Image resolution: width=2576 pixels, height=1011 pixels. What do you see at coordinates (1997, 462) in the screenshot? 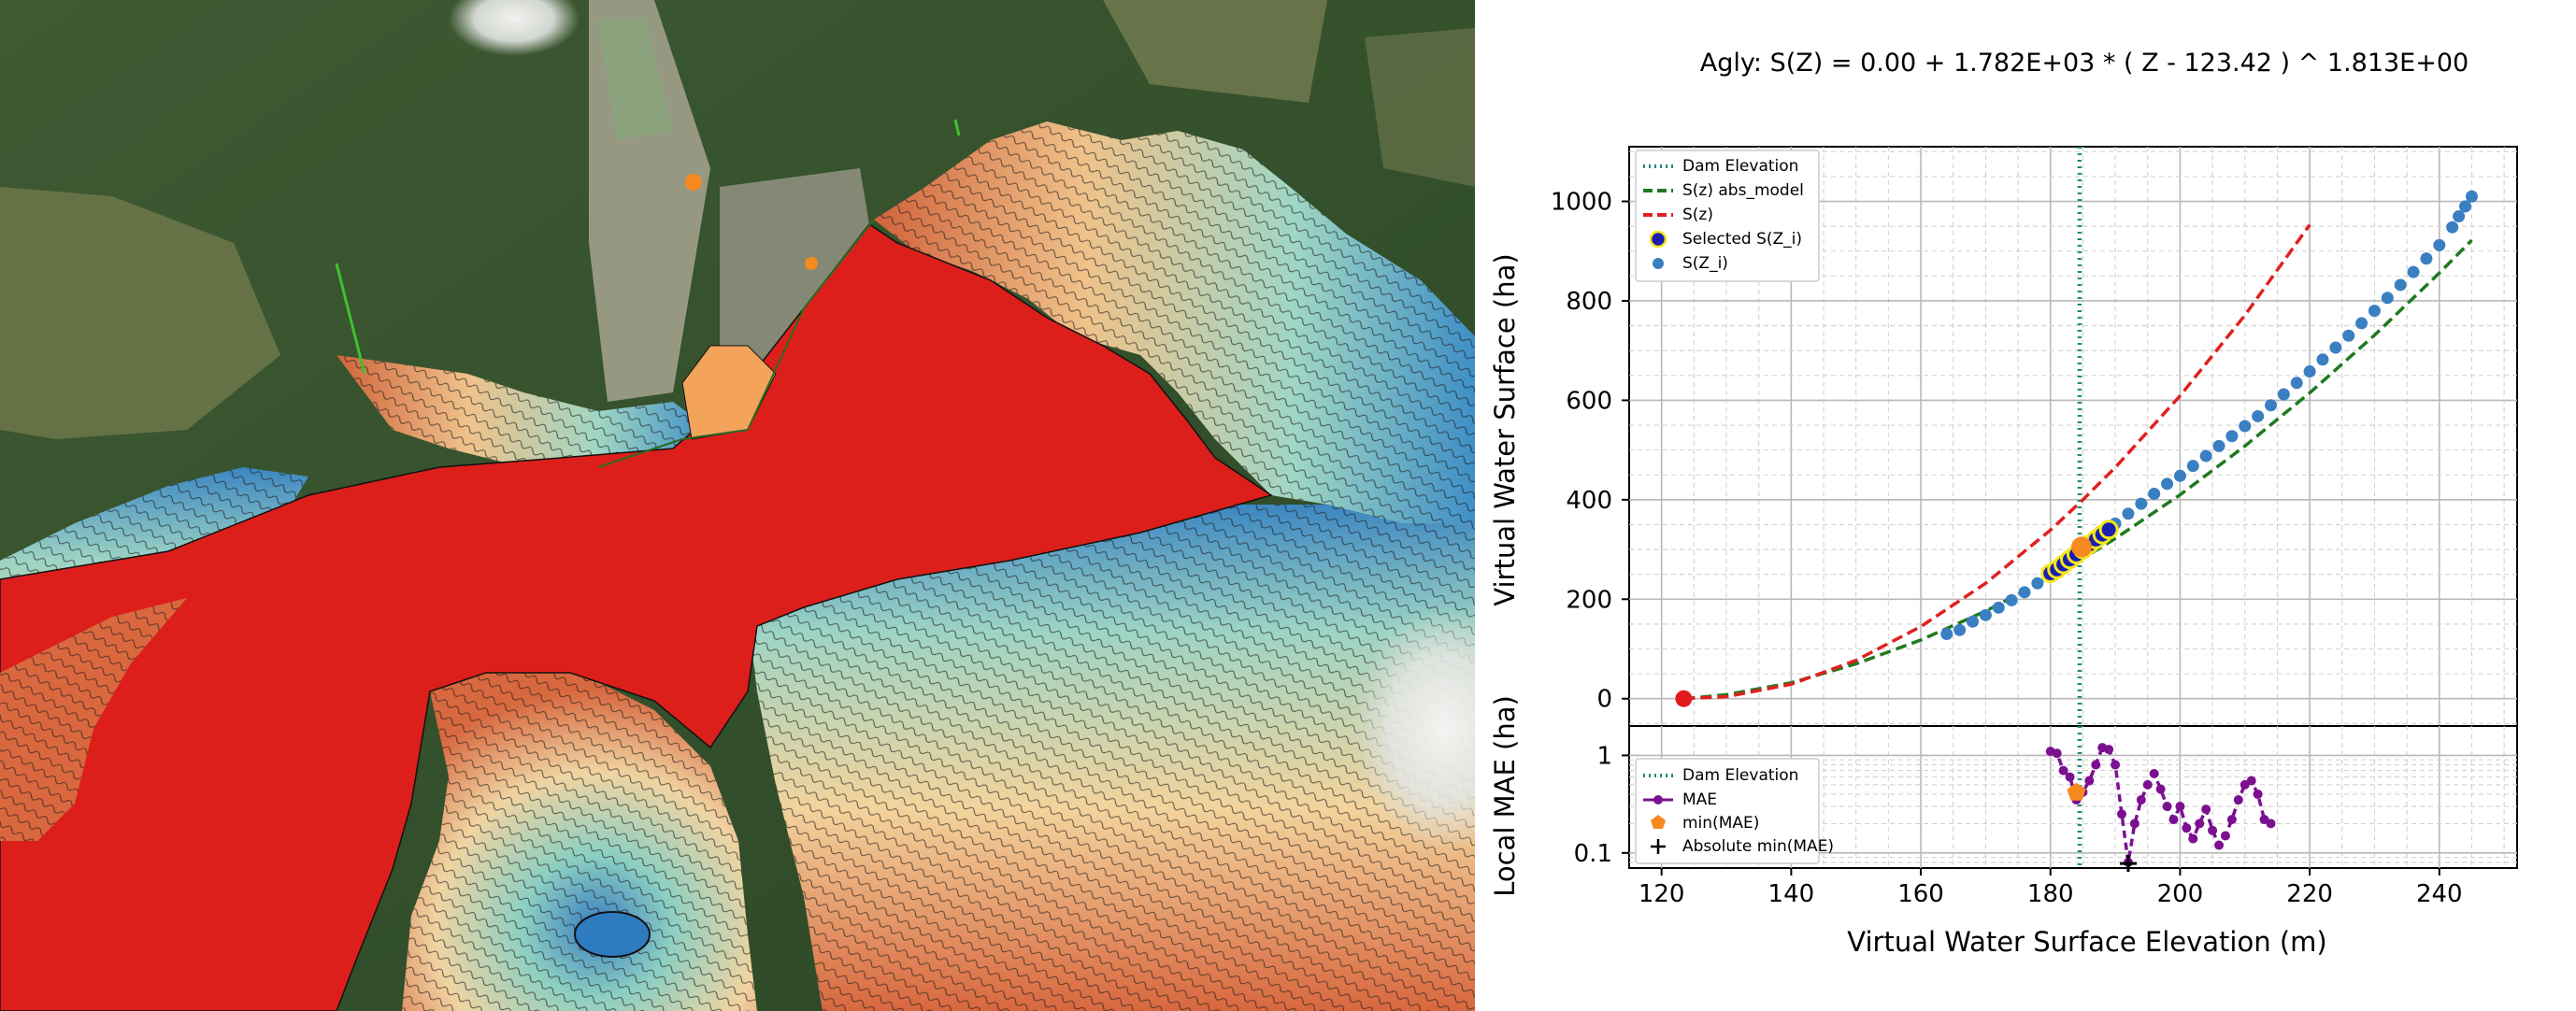
I see `sz-curve` at bounding box center [1997, 462].